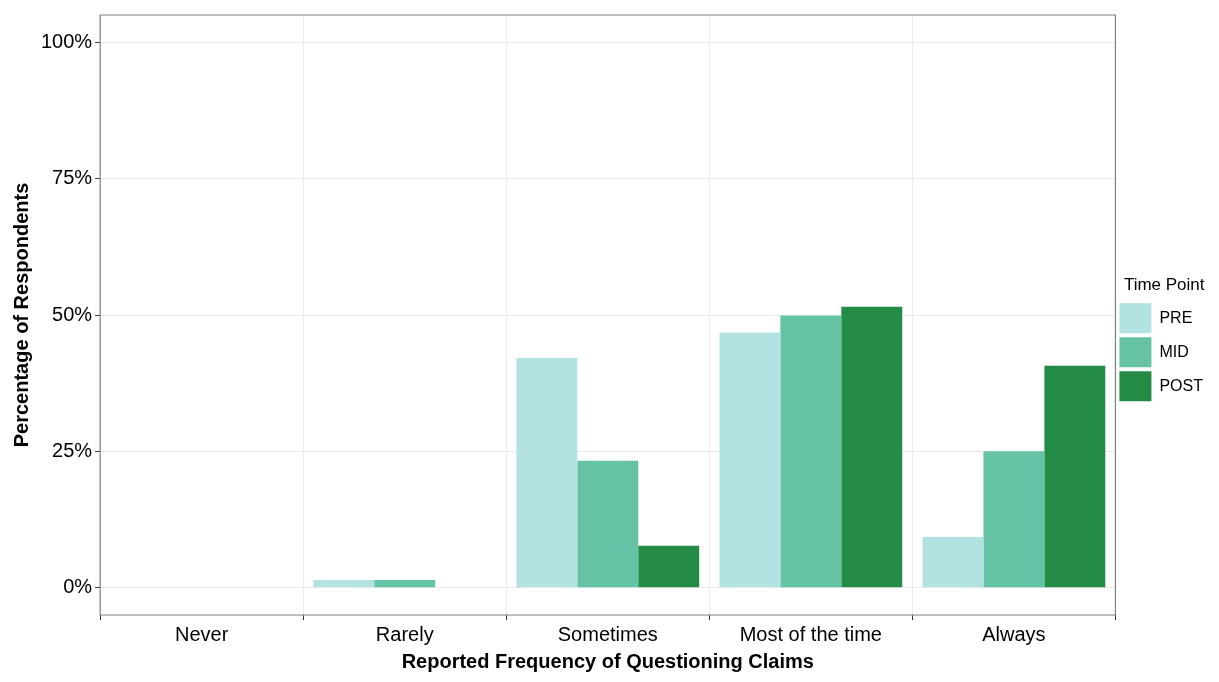 This screenshot has height=682, width=1219. Describe the element at coordinates (78, 586) in the screenshot. I see `y-tick-label: 0%` at that location.